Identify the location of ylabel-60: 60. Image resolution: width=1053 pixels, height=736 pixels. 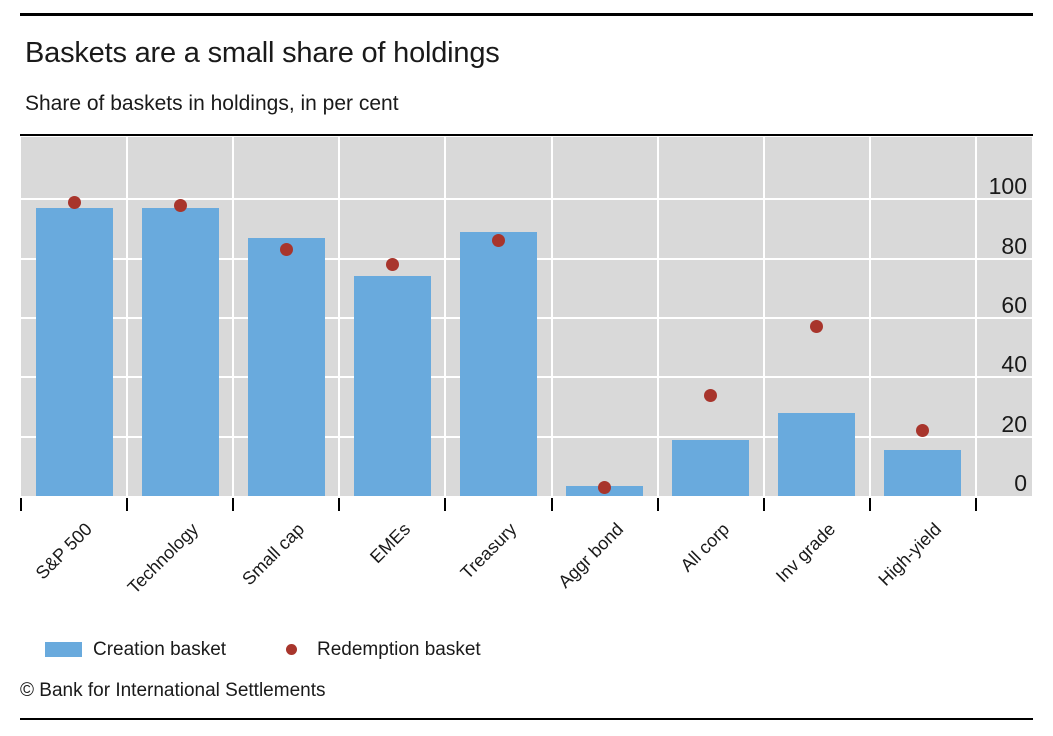
(1014, 304).